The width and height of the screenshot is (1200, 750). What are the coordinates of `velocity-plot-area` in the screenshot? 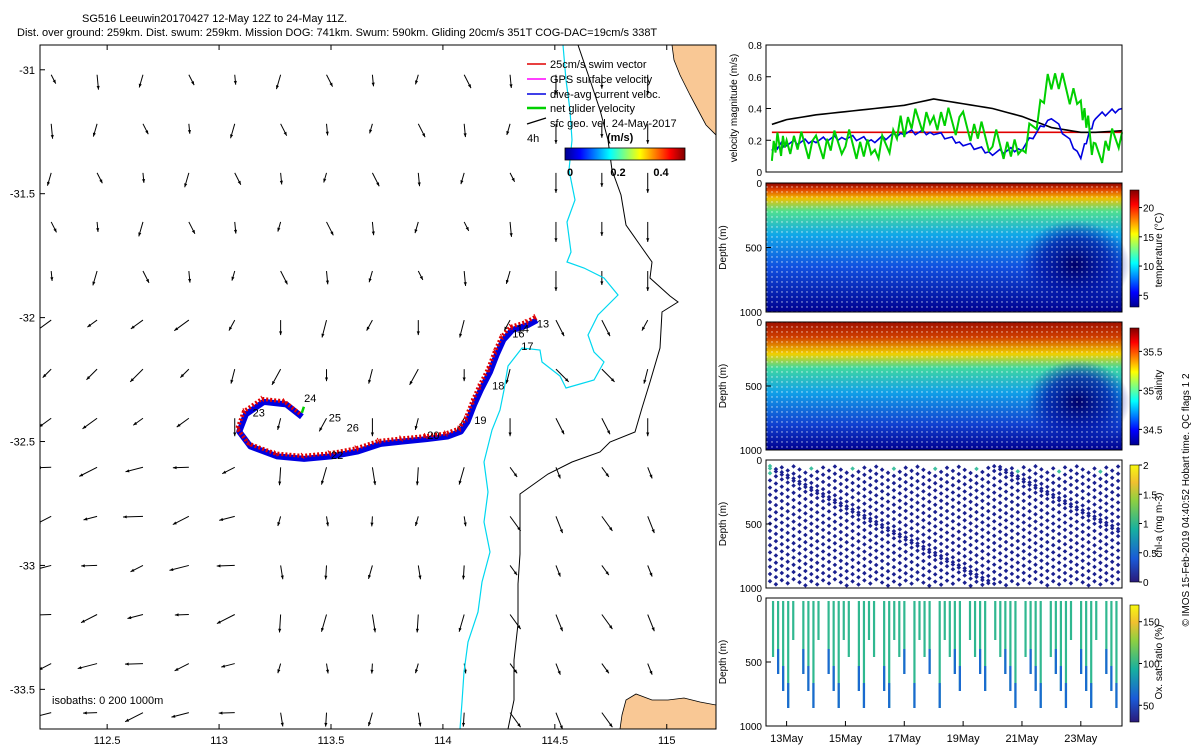 It's located at (944, 108).